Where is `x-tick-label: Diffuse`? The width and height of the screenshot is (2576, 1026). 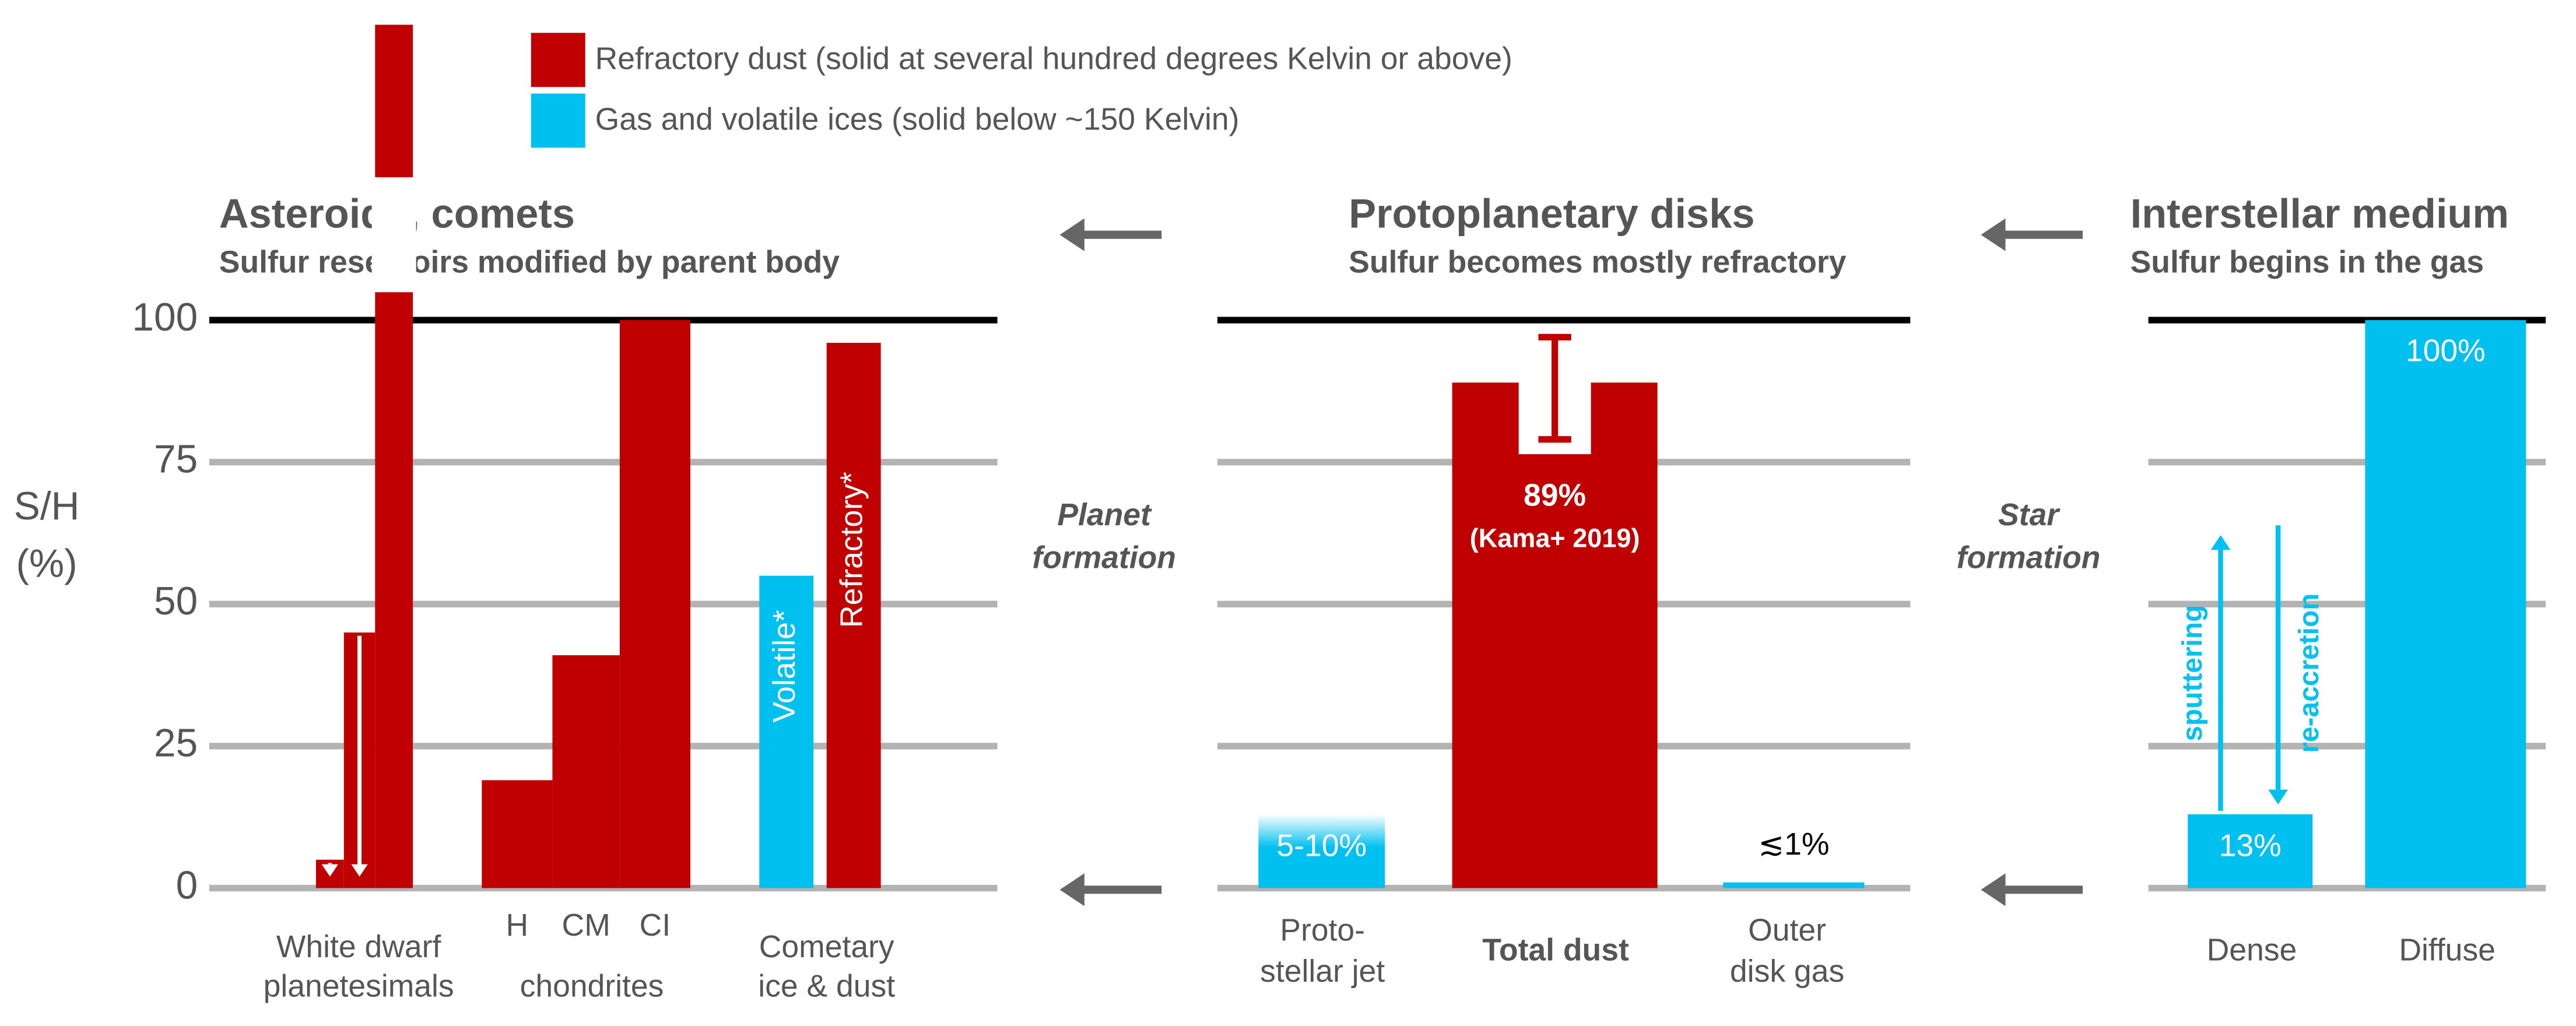 x-tick-label: Diffuse is located at coordinates (2447, 950).